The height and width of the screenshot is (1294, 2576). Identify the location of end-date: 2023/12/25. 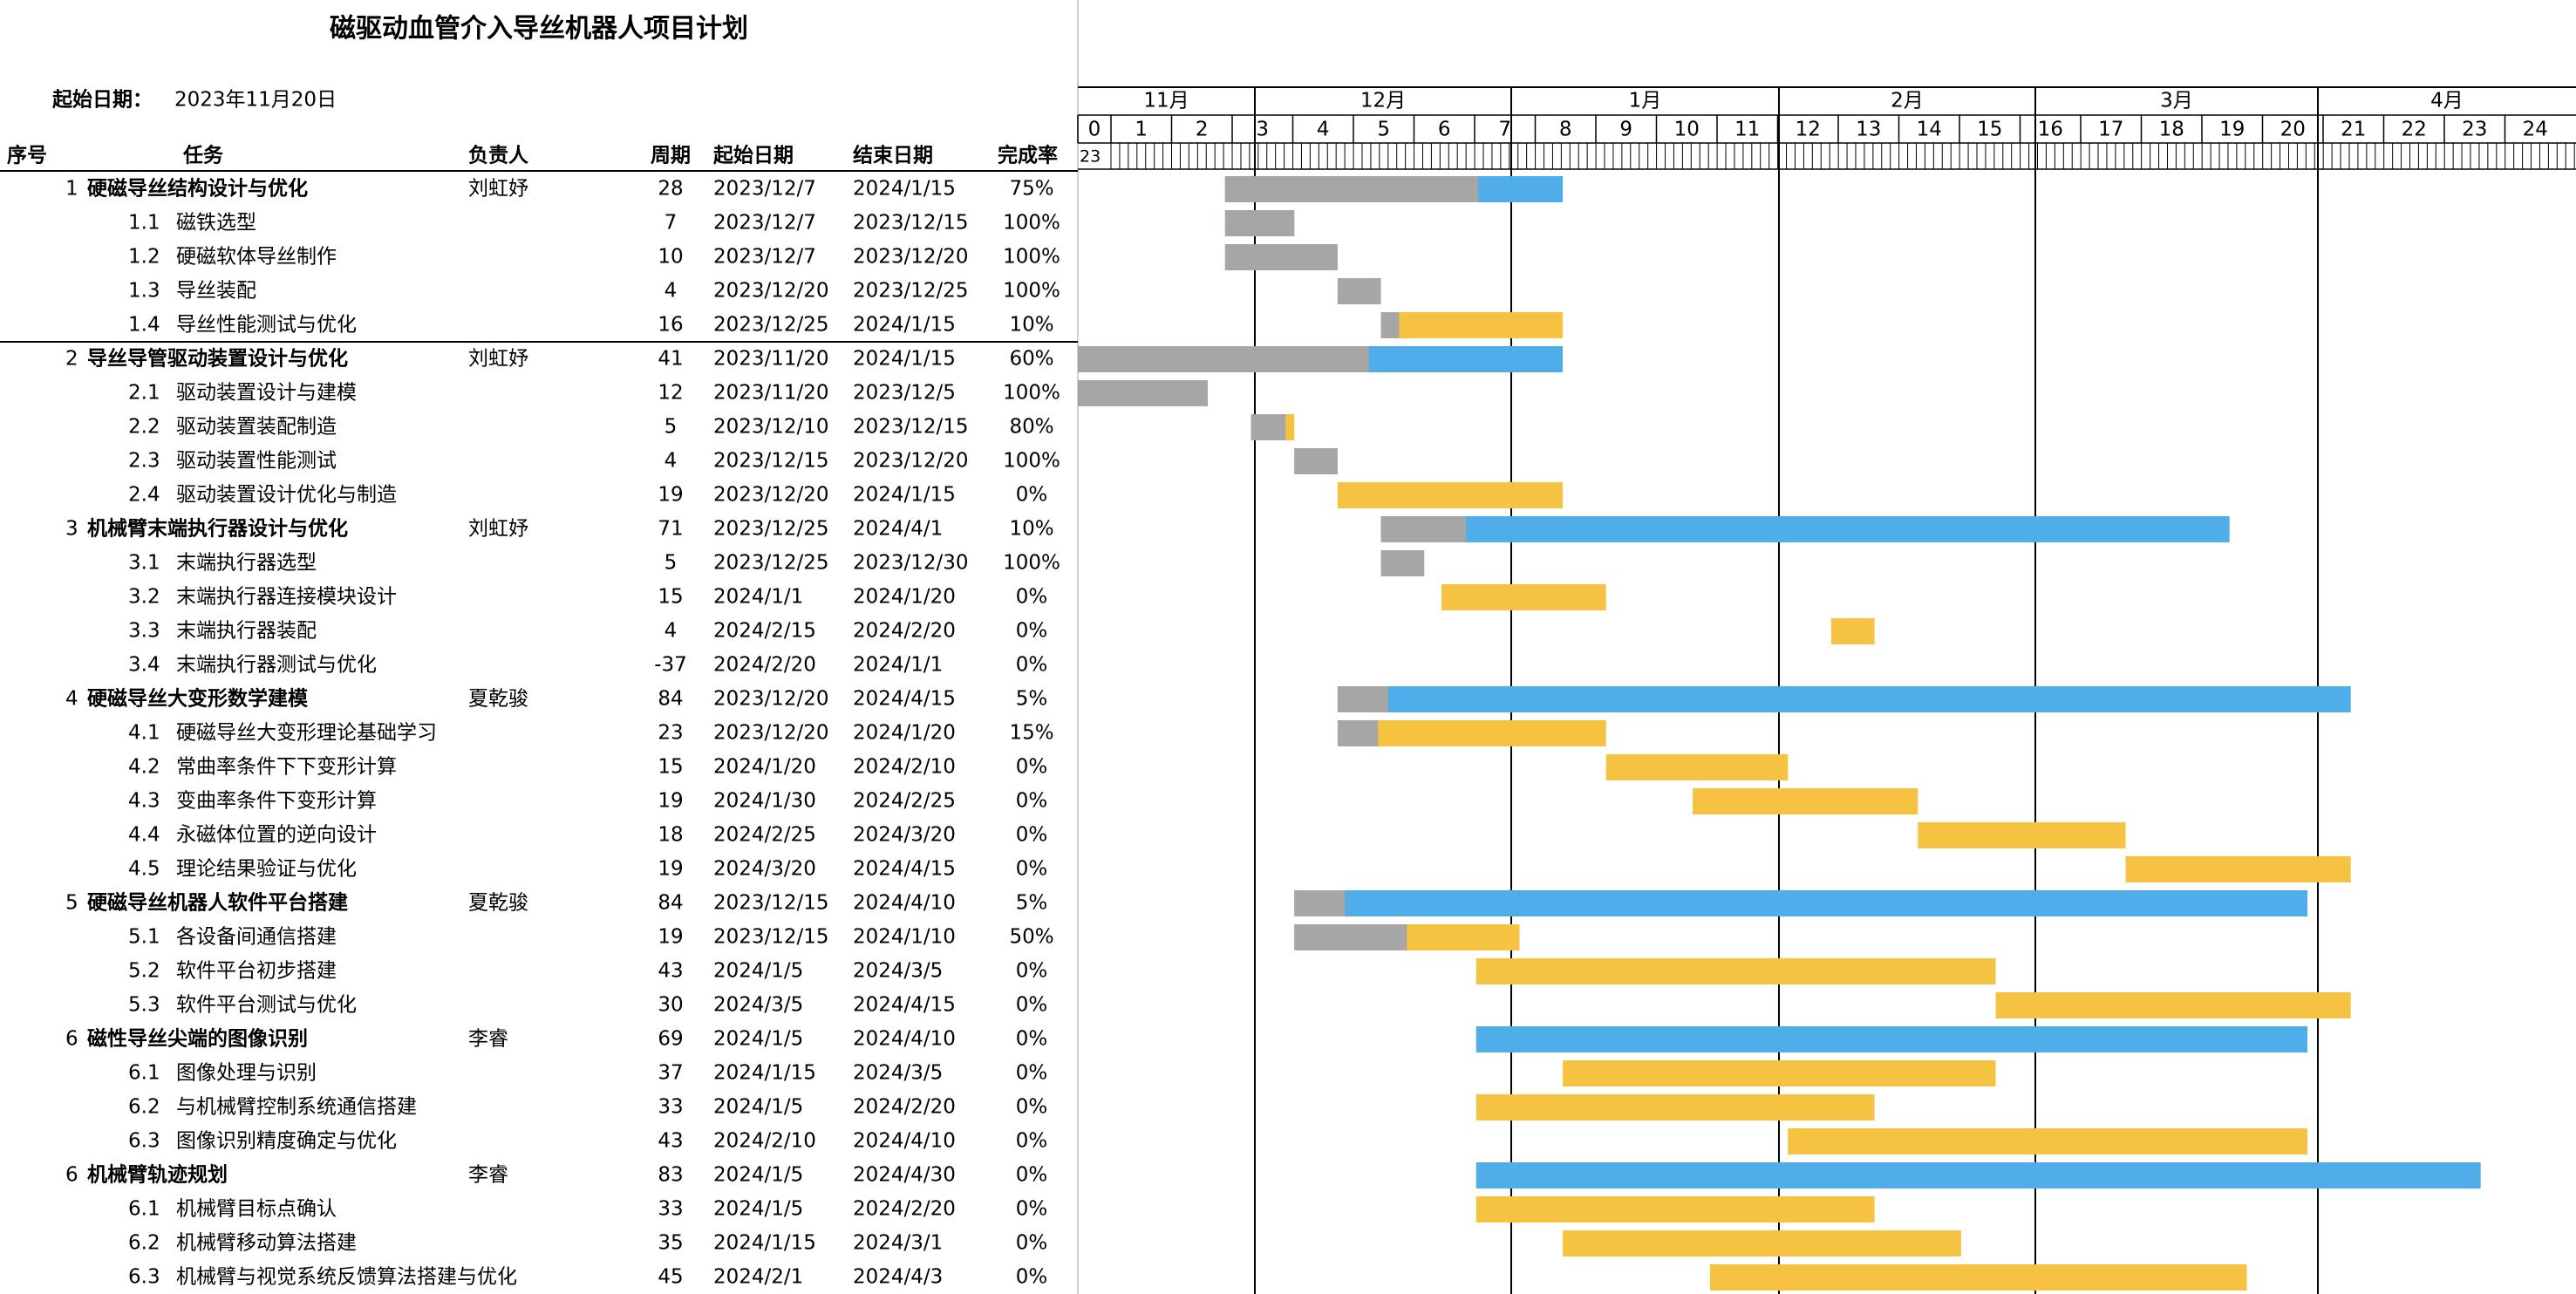
(911, 292).